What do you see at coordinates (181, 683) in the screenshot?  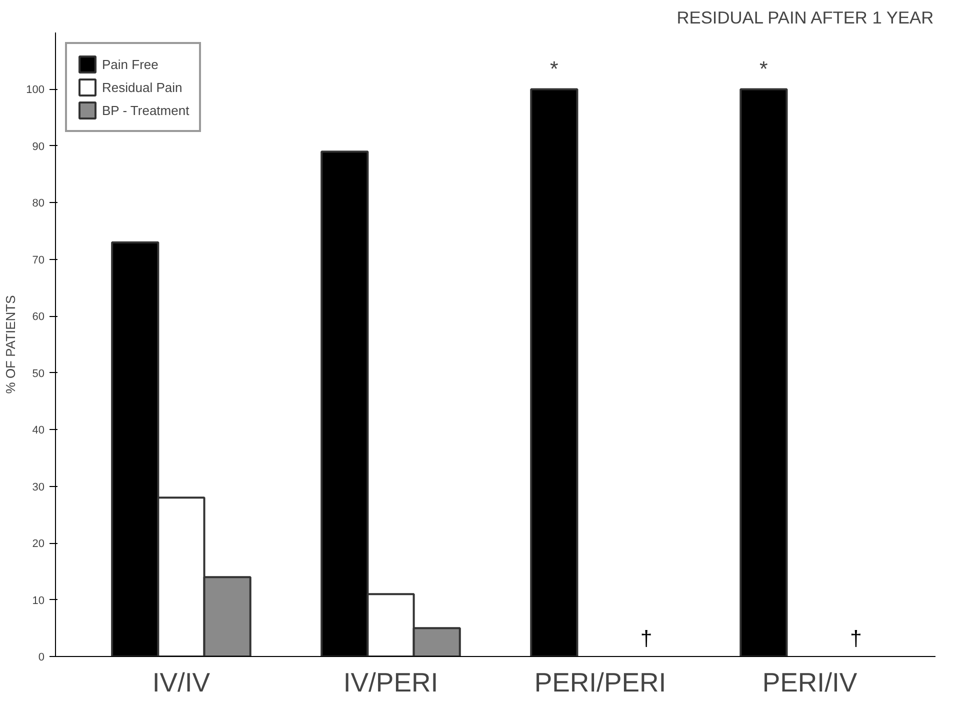 I see `x-tick-label: IV/IV` at bounding box center [181, 683].